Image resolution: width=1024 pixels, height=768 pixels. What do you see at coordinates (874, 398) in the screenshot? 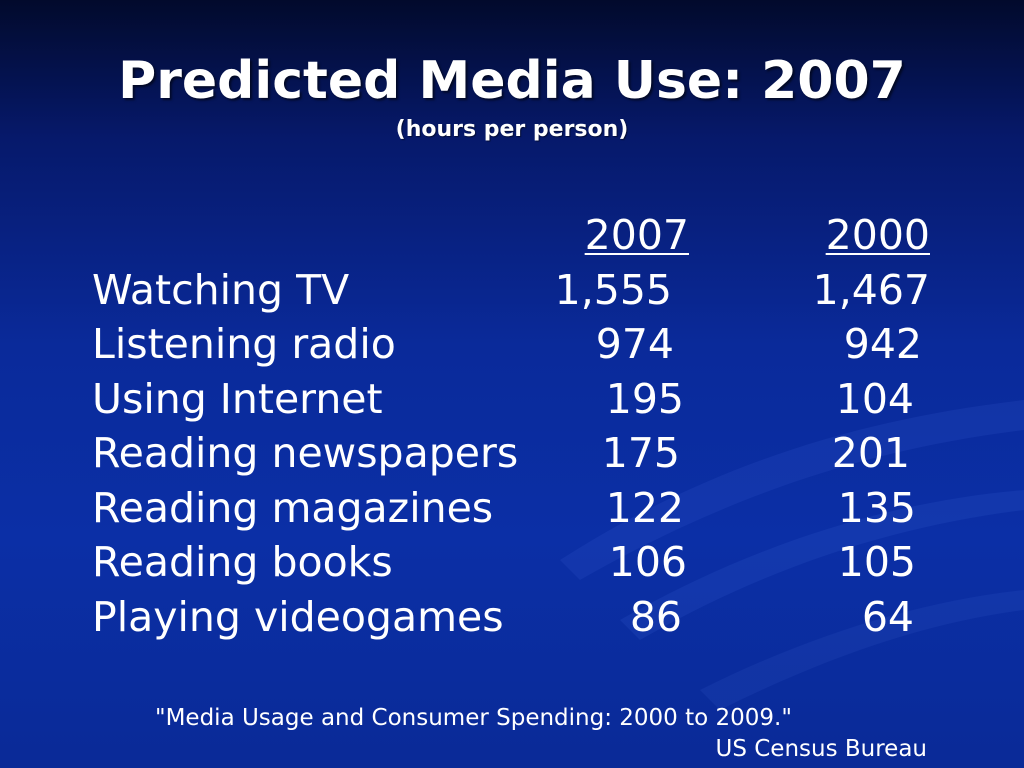
I see `value-2000: 104` at bounding box center [874, 398].